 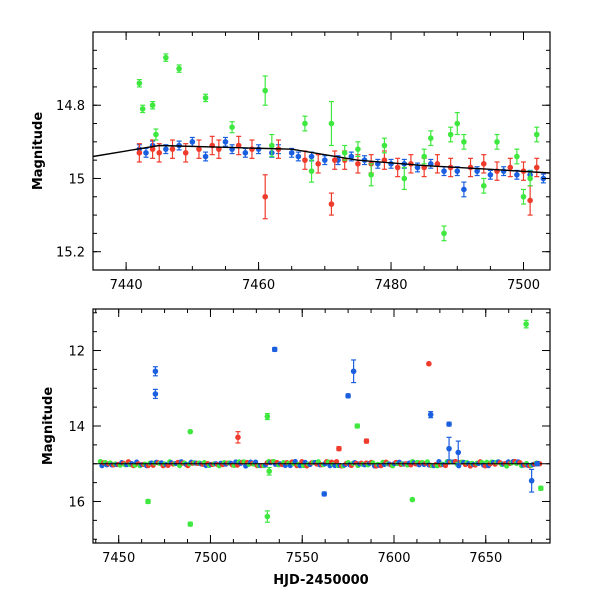 What do you see at coordinates (70, 106) in the screenshot?
I see `top-y-tick-label: 14.8` at bounding box center [70, 106].